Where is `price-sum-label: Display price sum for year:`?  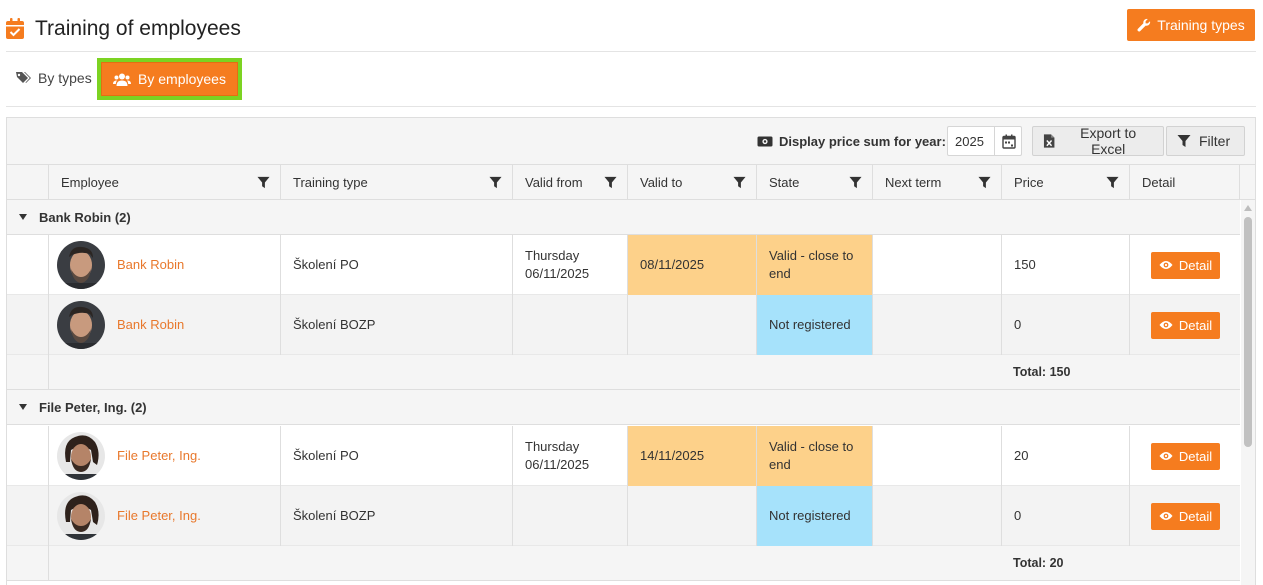
price-sum-label: Display price sum for year: is located at coordinates (851, 141).